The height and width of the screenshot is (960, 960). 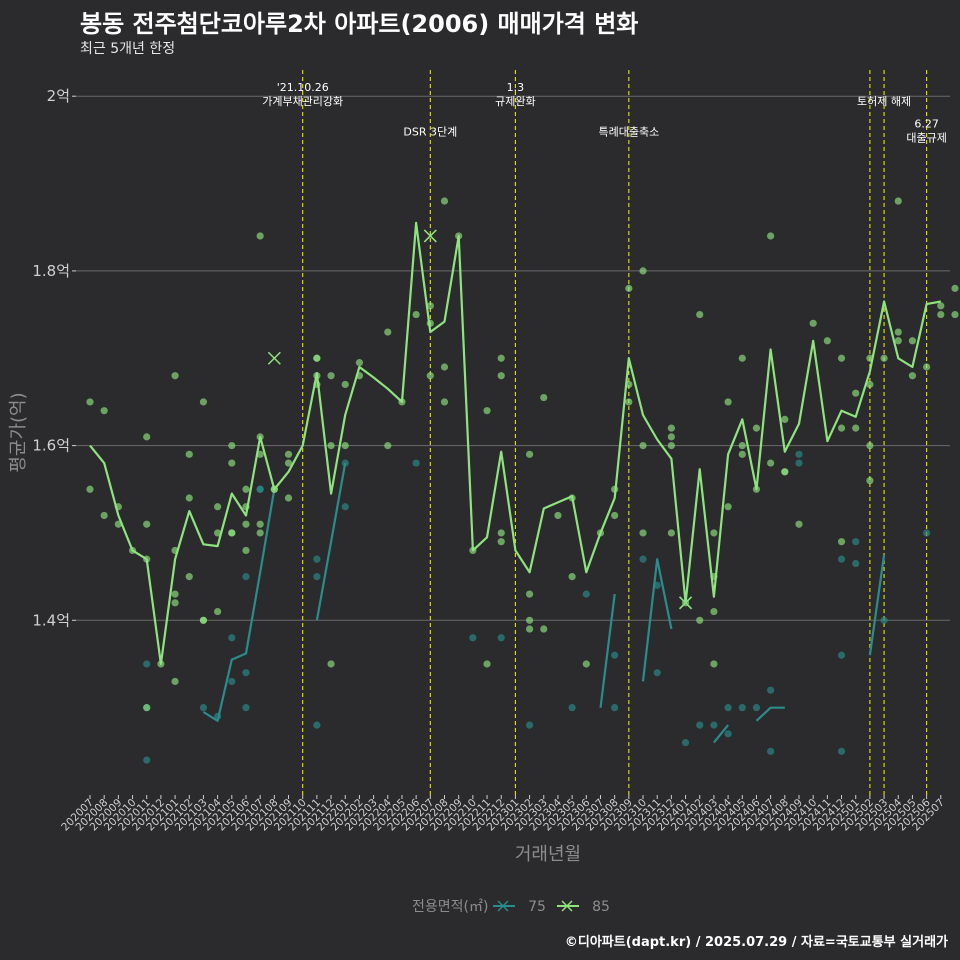 I want to click on y-tick-label: 2억, so click(x=58, y=96).